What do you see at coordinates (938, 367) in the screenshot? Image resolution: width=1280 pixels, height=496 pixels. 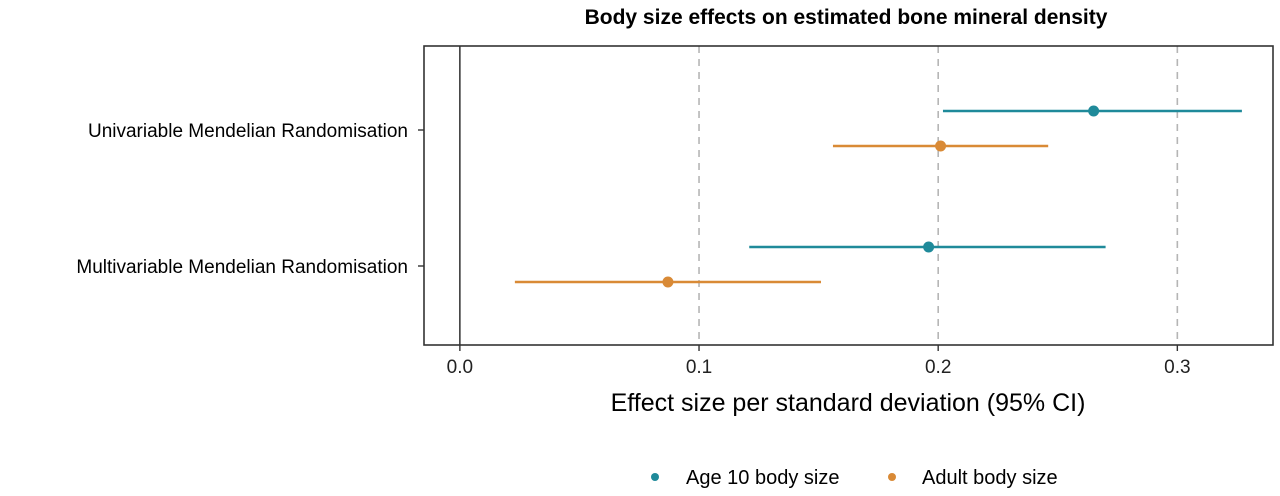 I see `x-tick-label: 0.2` at bounding box center [938, 367].